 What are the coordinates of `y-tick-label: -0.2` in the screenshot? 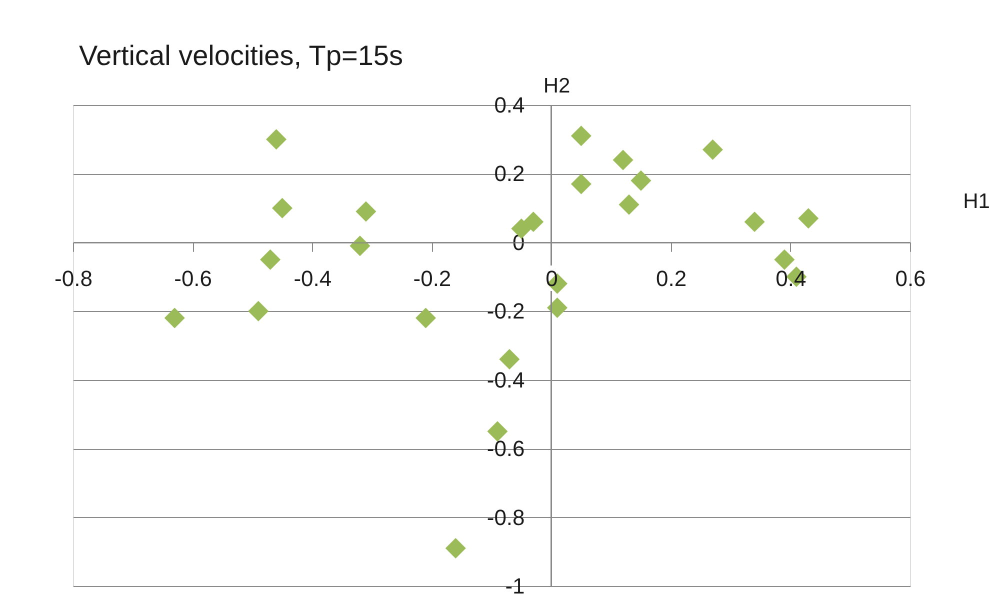 It's located at (505, 311).